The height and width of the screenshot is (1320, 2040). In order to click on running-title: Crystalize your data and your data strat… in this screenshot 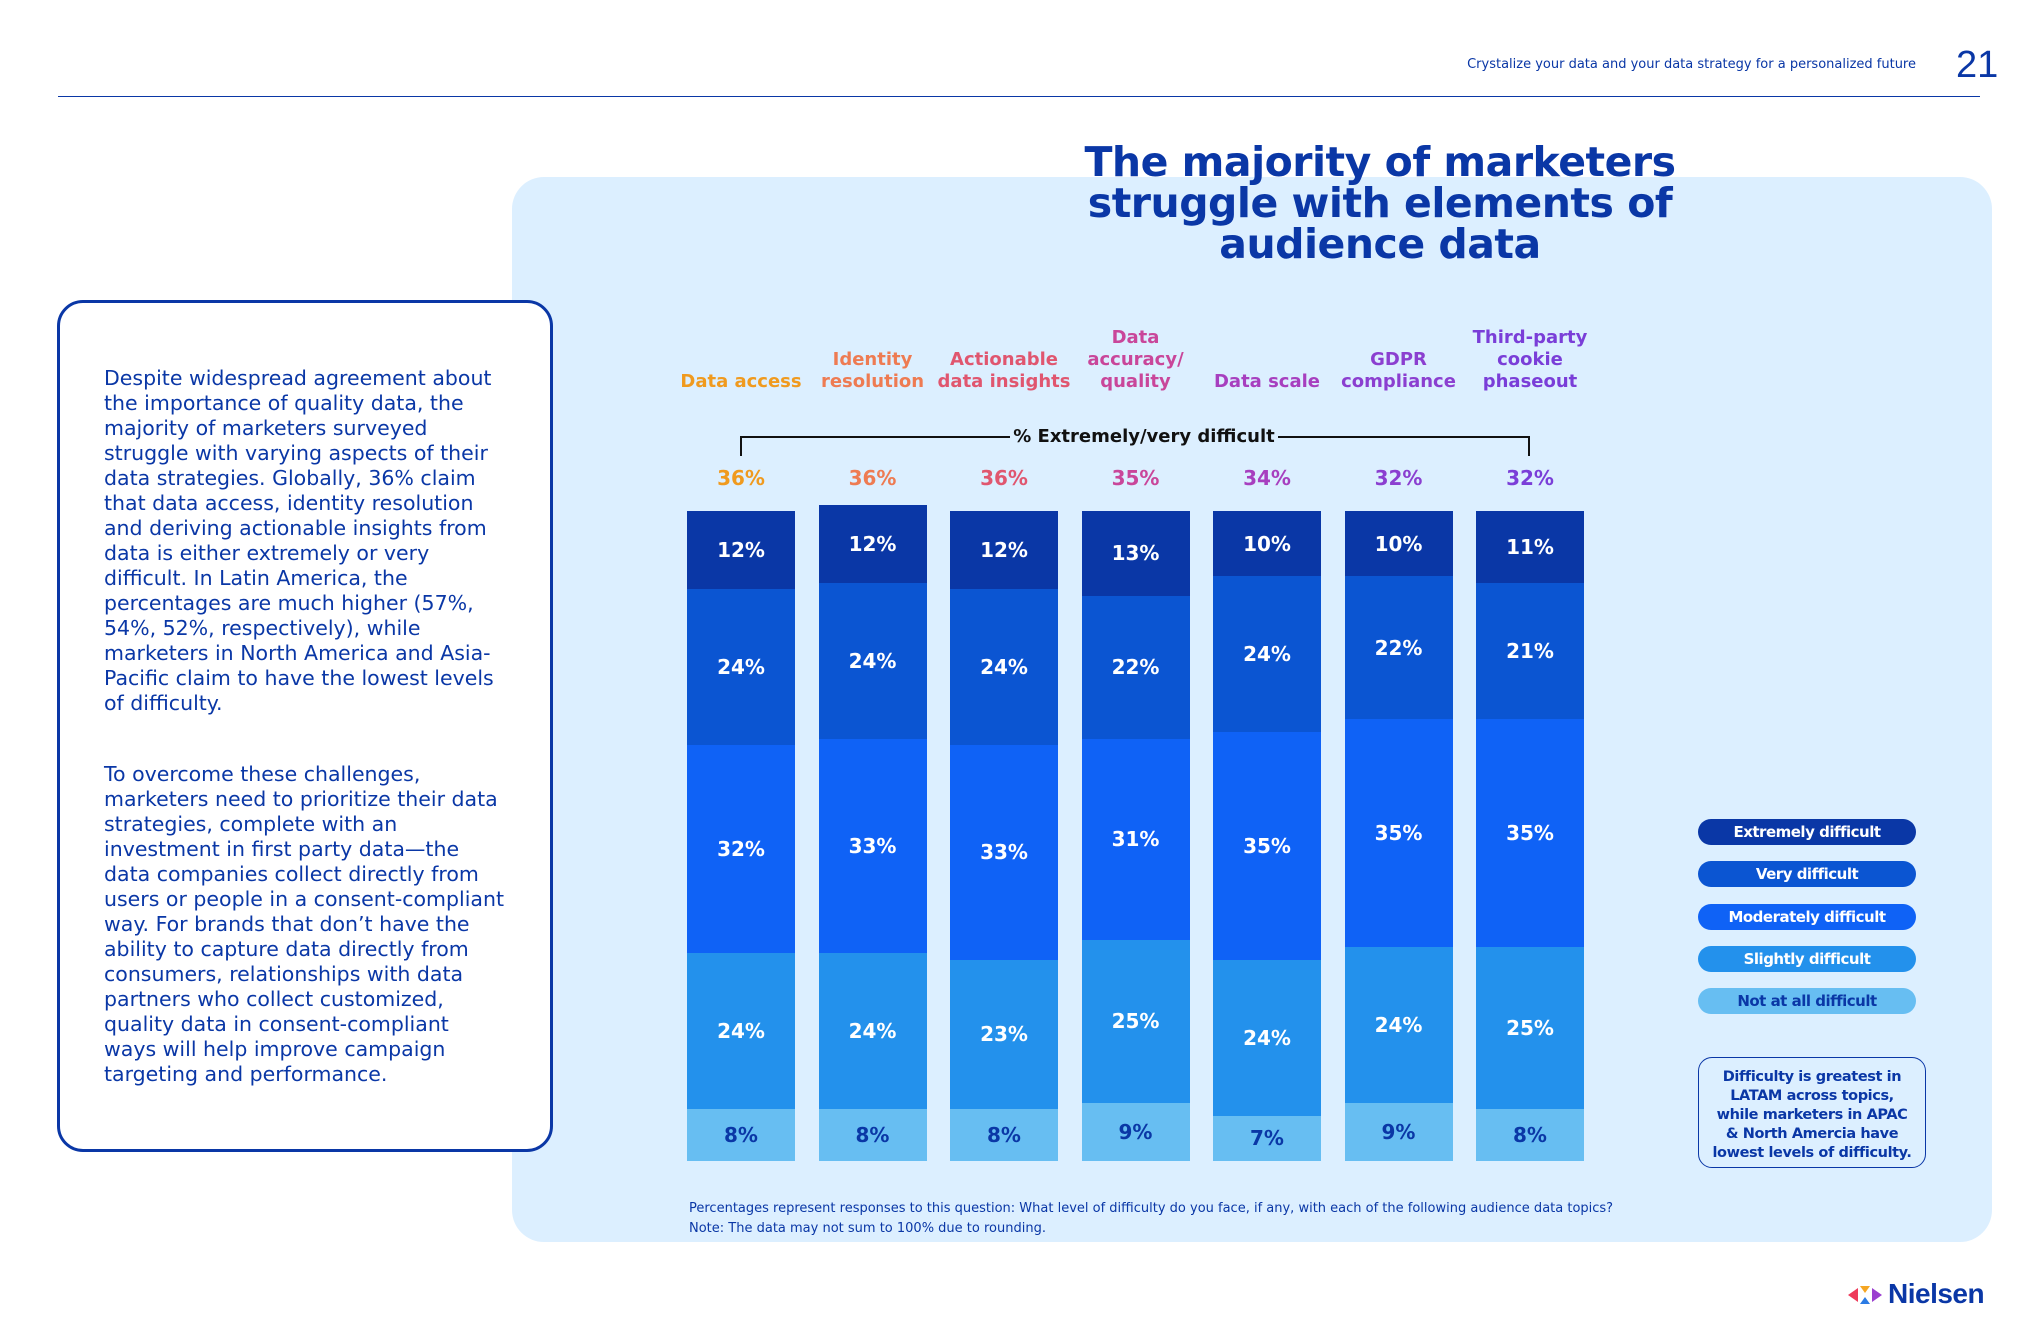, I will do `click(1691, 64)`.